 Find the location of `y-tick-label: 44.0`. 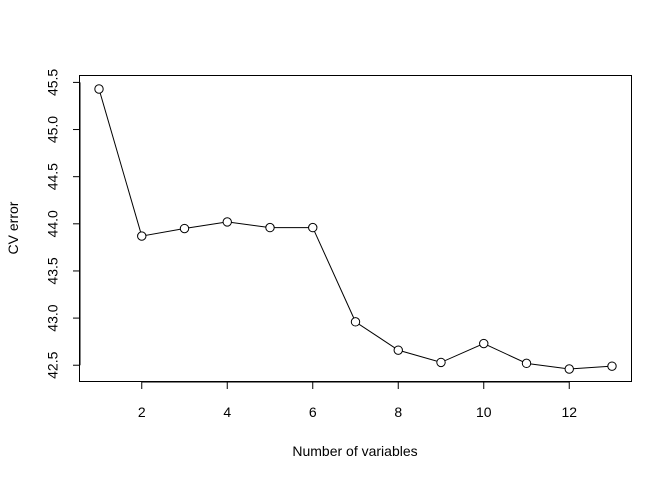

y-tick-label: 44.0 is located at coordinates (53, 223).